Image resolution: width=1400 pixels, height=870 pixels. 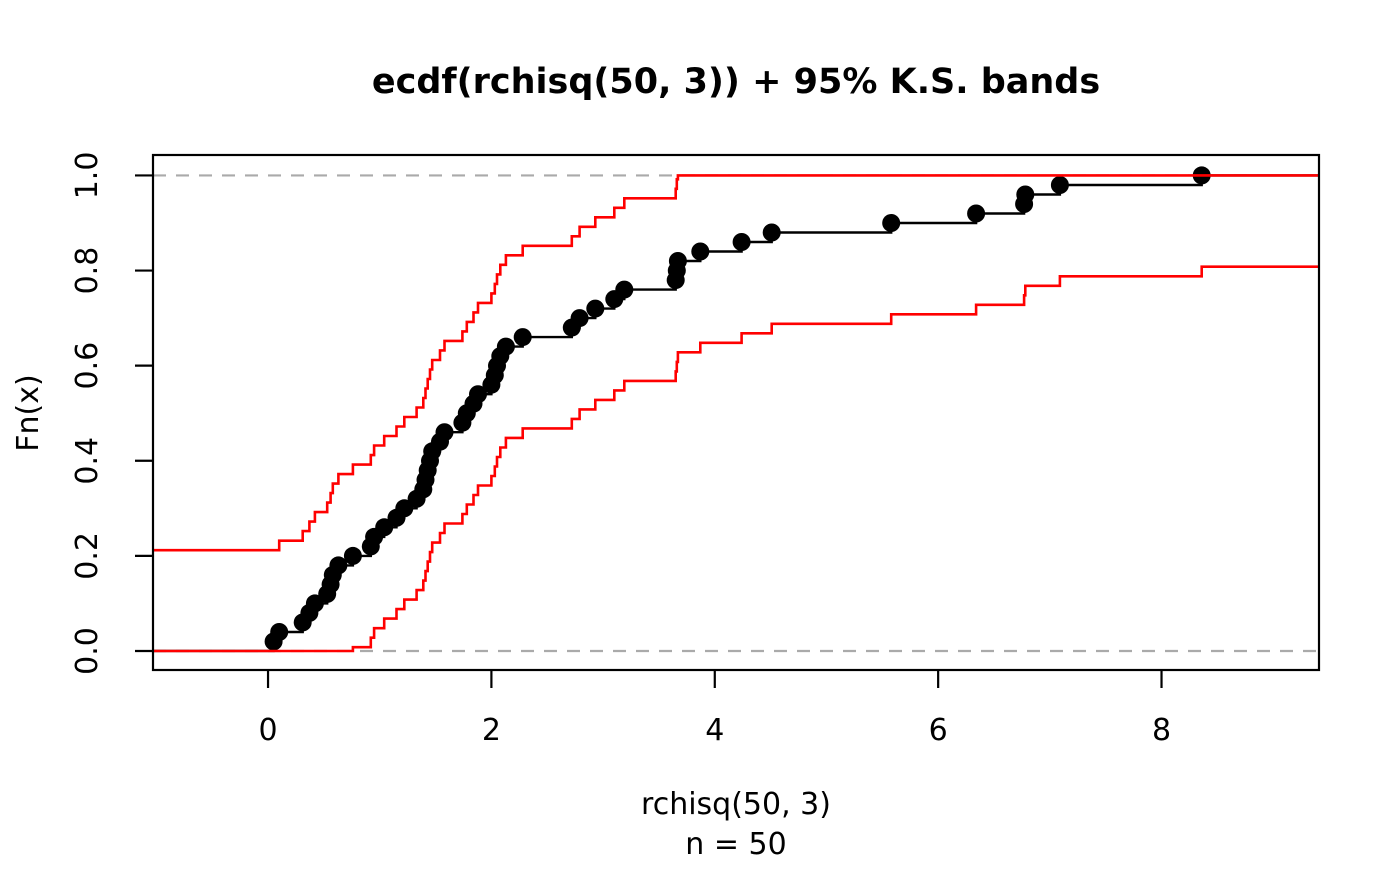 What do you see at coordinates (267, 730) in the screenshot?
I see `x-tick-label: 0` at bounding box center [267, 730].